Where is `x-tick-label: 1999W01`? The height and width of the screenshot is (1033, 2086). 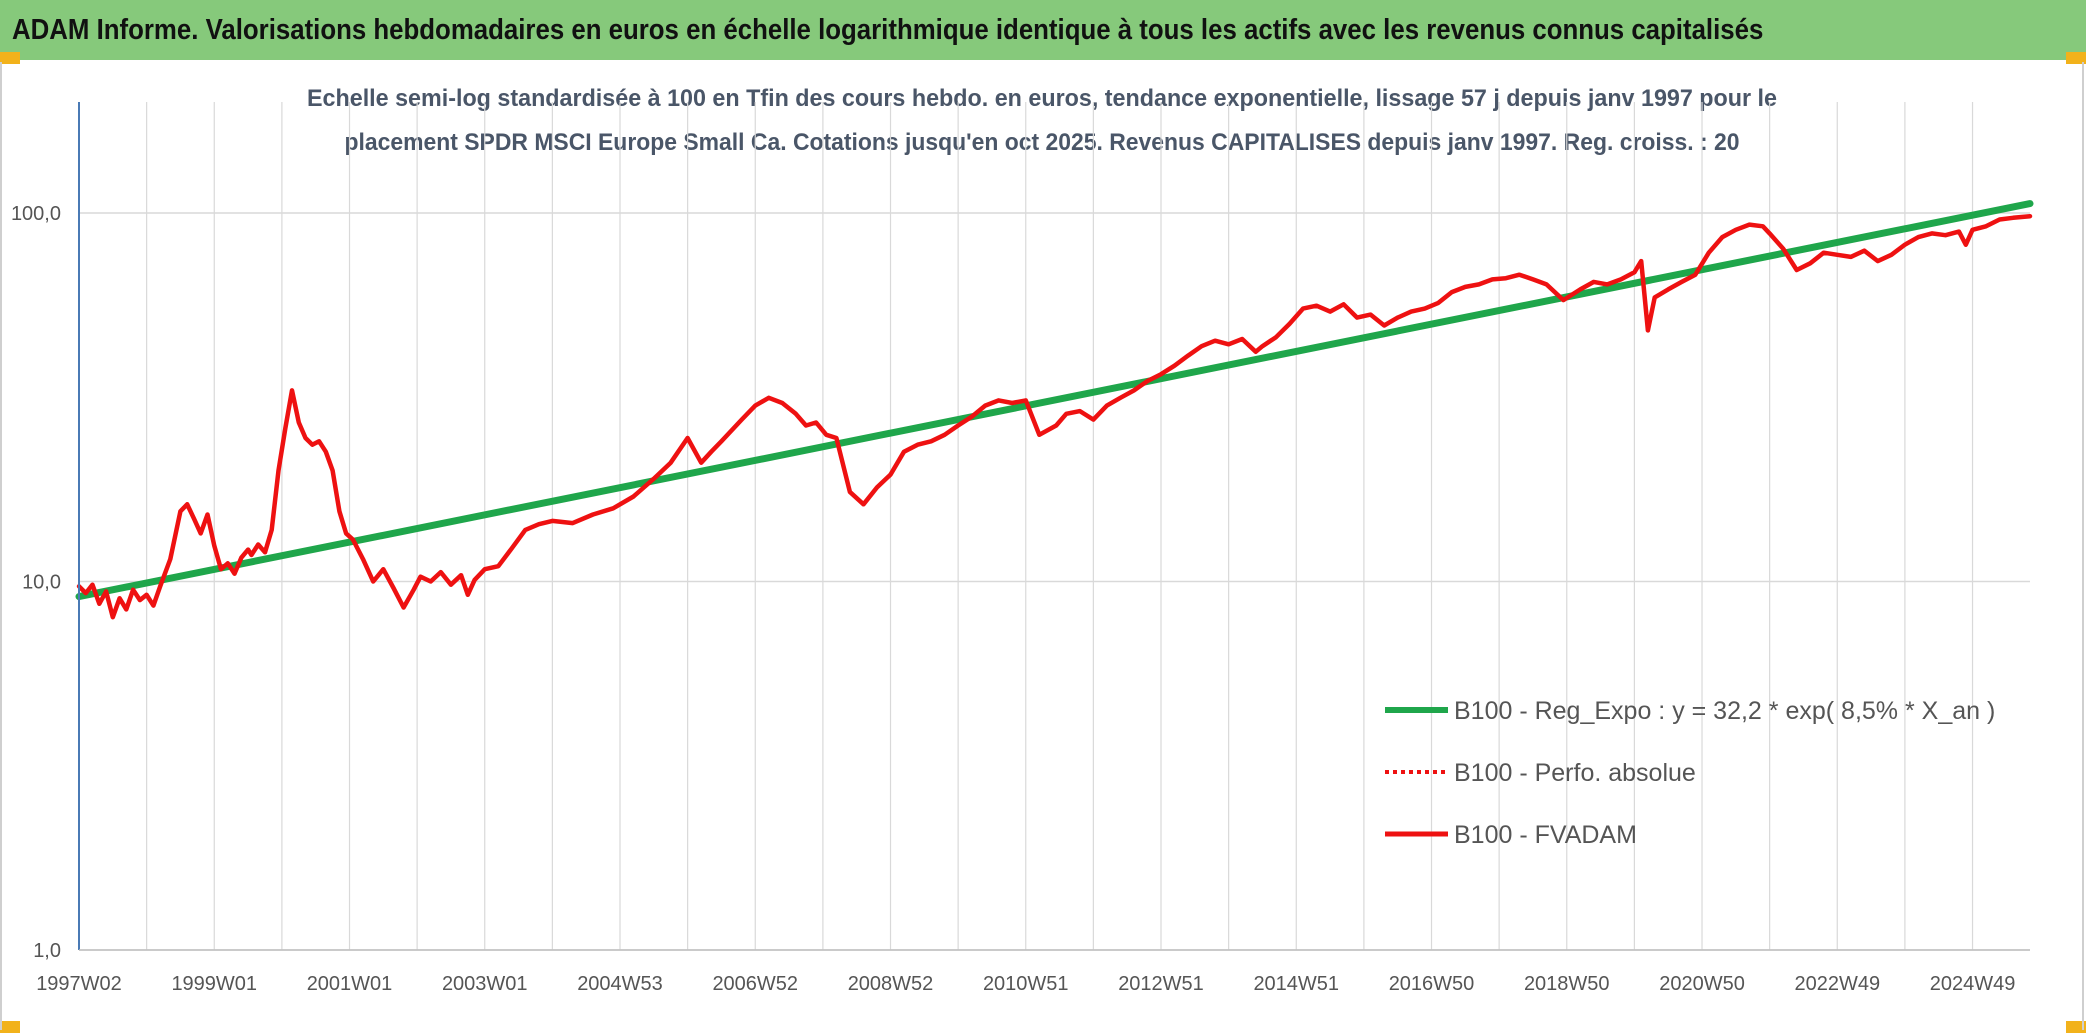 x-tick-label: 1999W01 is located at coordinates (214, 984).